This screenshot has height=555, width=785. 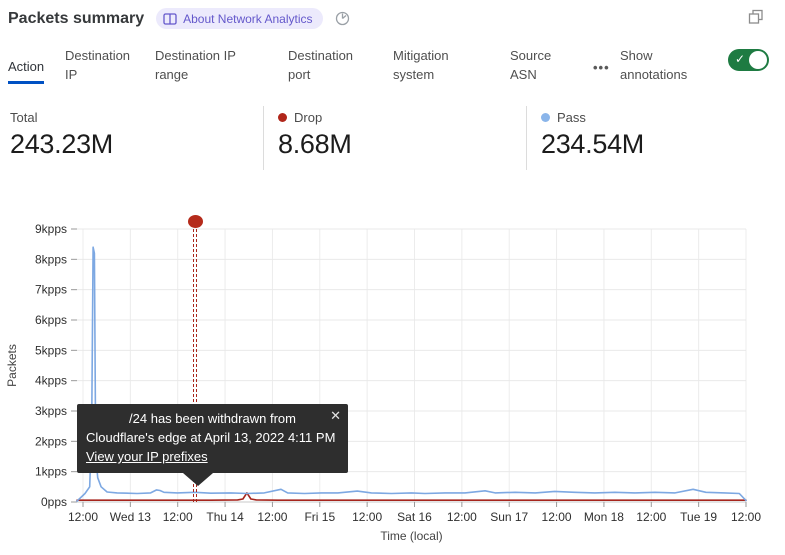 What do you see at coordinates (319, 517) in the screenshot?
I see `svg-text: Fri 15` at bounding box center [319, 517].